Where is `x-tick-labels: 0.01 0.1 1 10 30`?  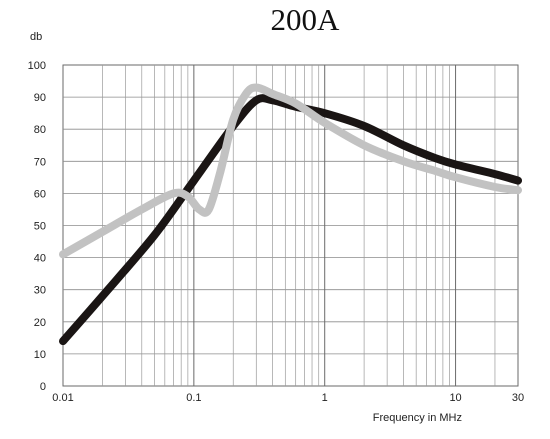
x-tick-labels: 0.01 0.1 1 10 30 is located at coordinates (288, 398).